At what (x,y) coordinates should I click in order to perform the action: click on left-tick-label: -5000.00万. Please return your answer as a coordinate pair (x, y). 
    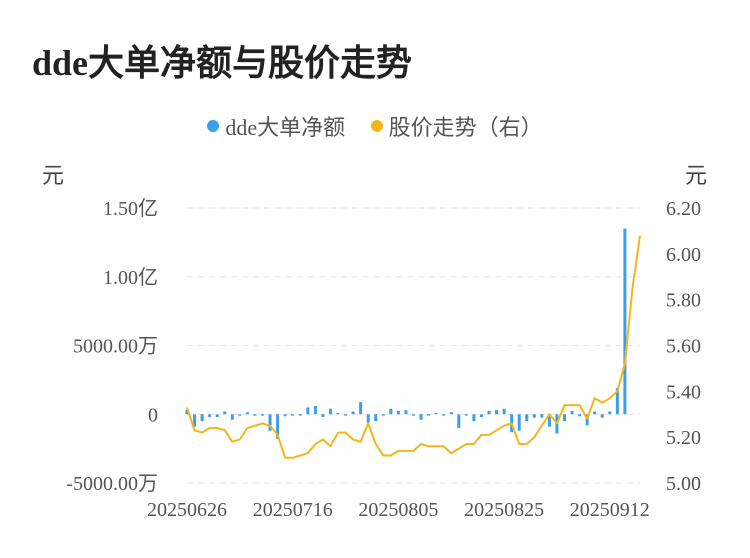
    Looking at the image, I should click on (112, 484).